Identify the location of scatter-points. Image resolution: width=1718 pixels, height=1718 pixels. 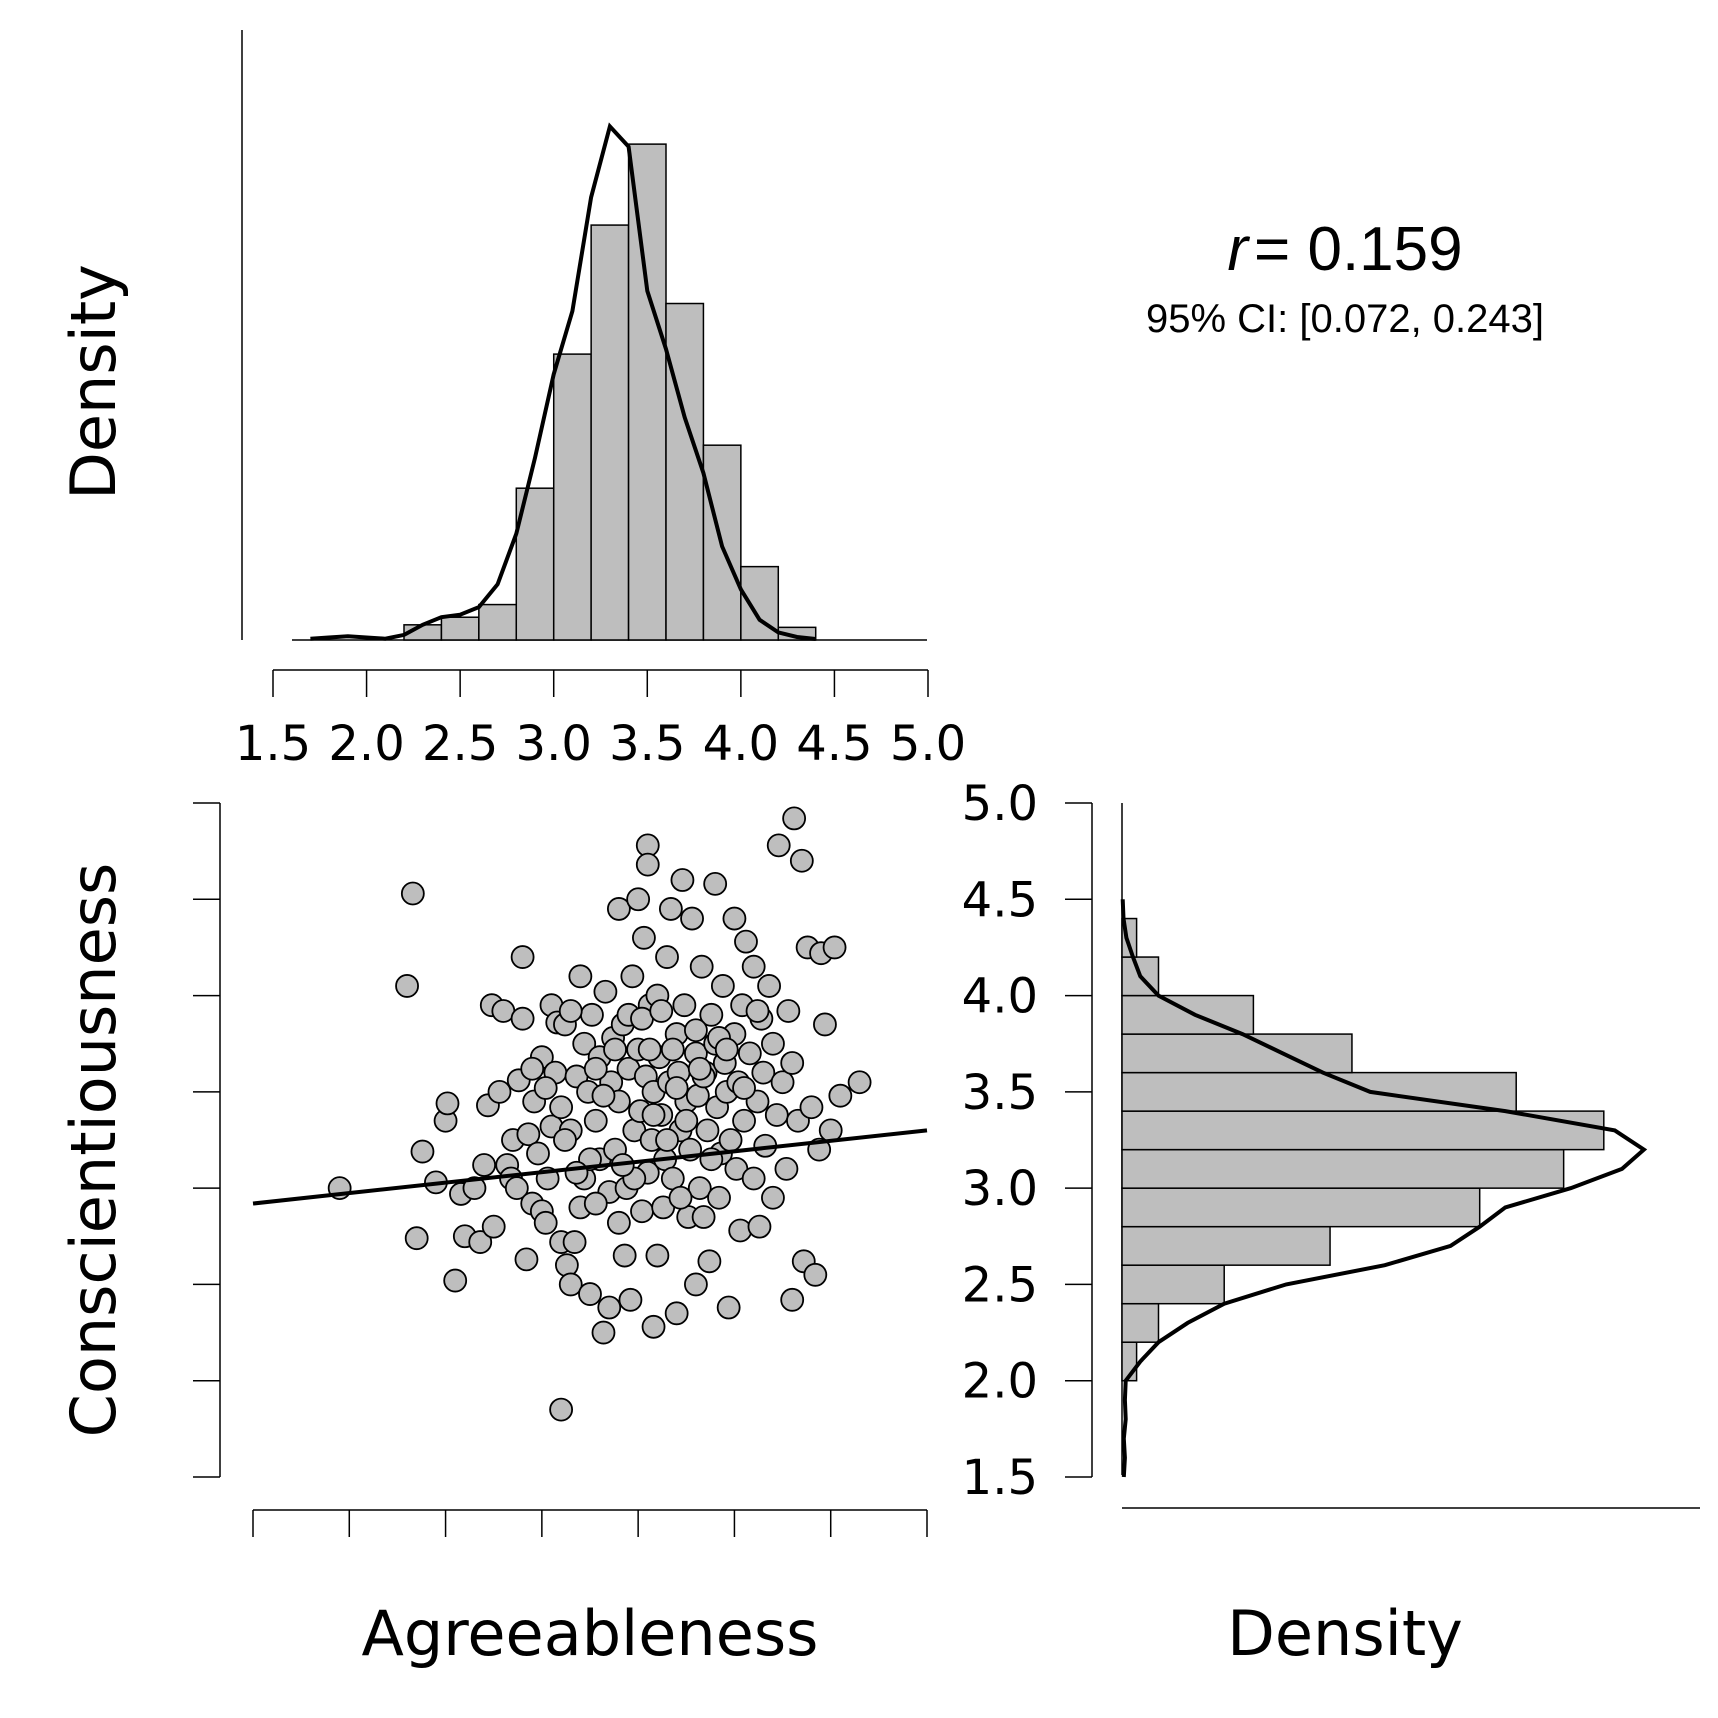
(599, 1114).